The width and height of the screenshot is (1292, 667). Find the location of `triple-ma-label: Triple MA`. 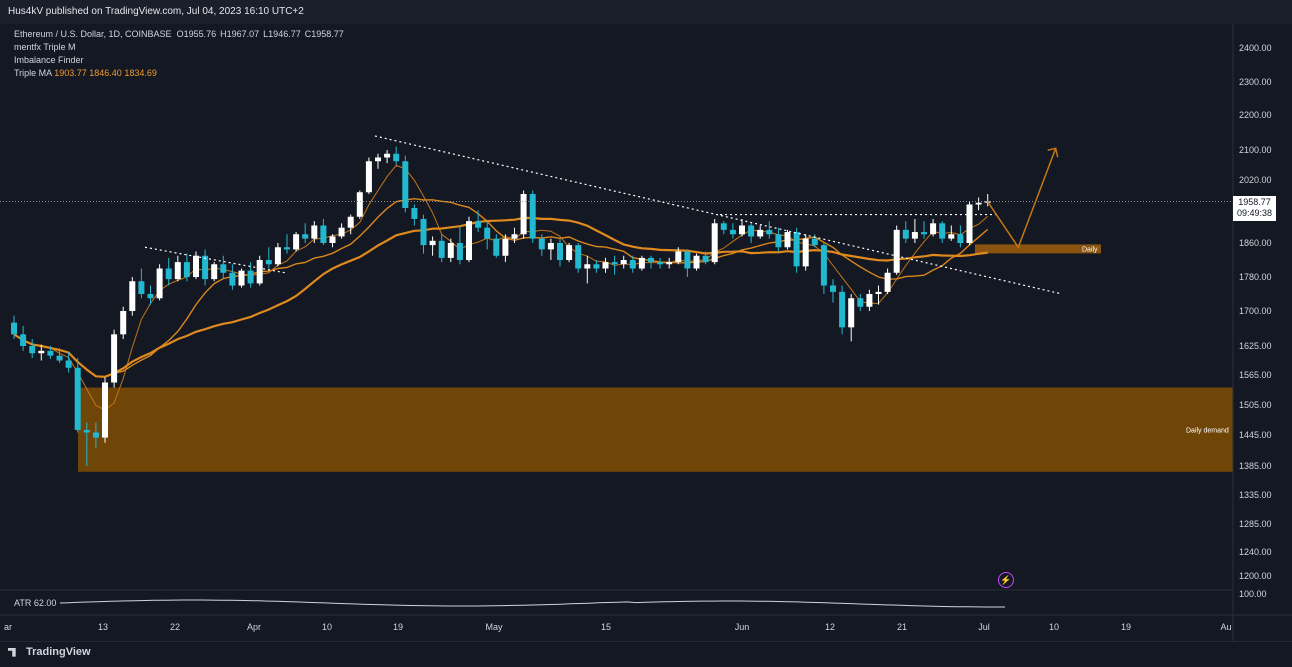

triple-ma-label: Triple MA is located at coordinates (33, 73).